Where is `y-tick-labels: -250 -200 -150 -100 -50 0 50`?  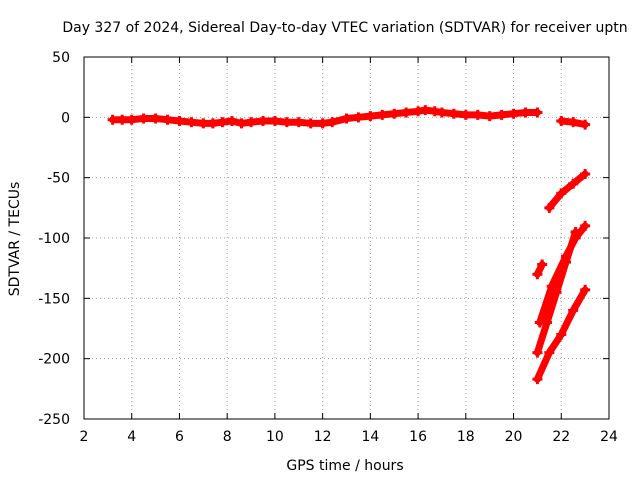
y-tick-labels: -250 -200 -150 -100 -50 0 50 is located at coordinates (54, 239).